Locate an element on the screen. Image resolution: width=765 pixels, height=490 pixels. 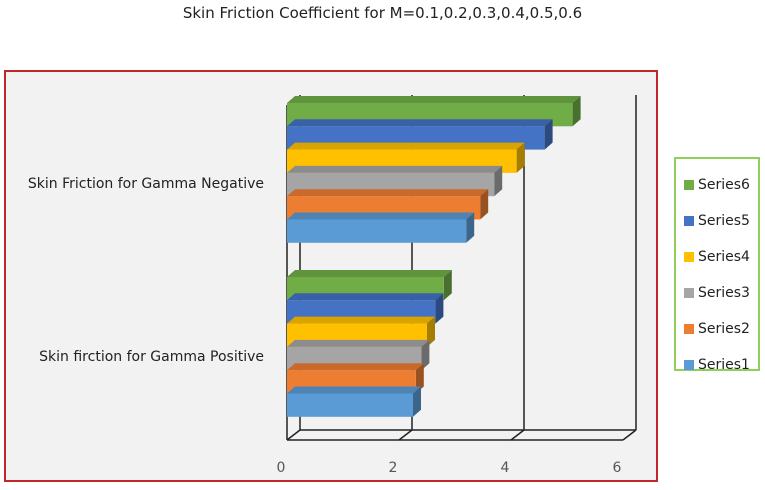
legend-label: Series1 is located at coordinates (724, 365).